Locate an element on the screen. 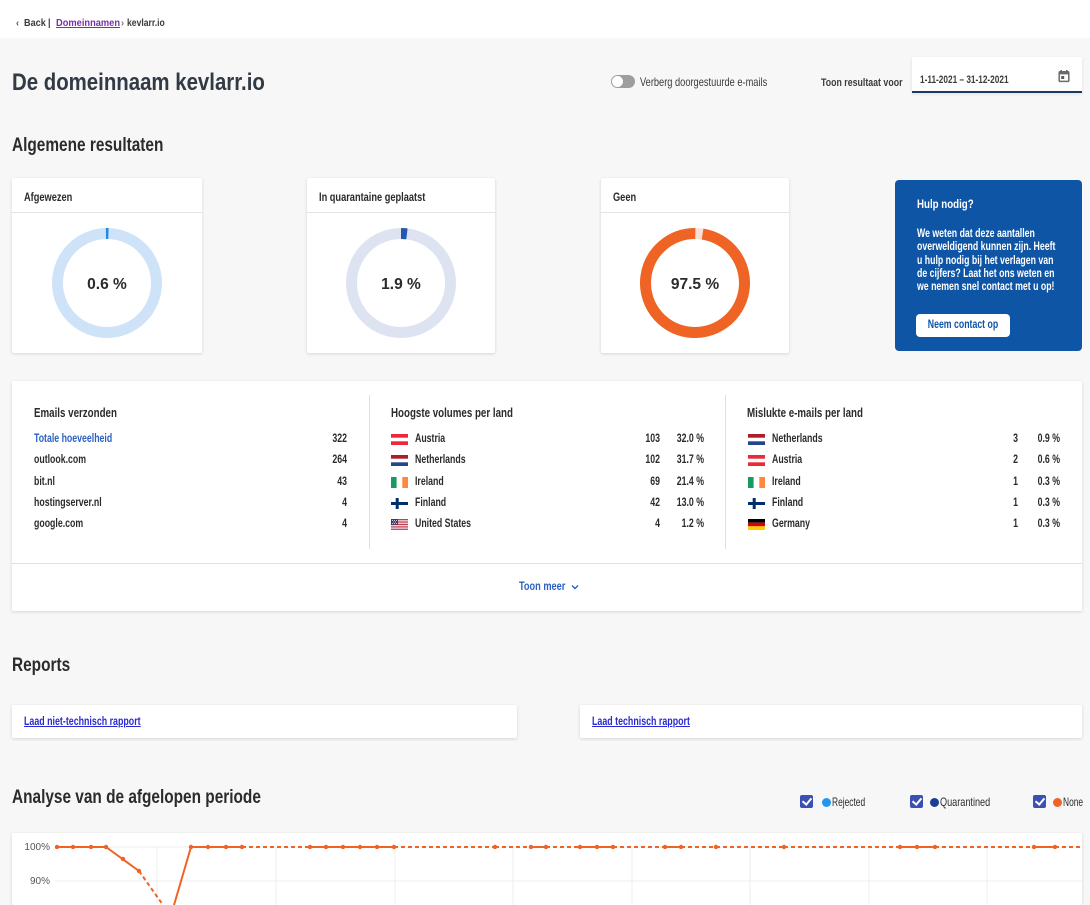  svg-text: 90% is located at coordinates (40, 881).